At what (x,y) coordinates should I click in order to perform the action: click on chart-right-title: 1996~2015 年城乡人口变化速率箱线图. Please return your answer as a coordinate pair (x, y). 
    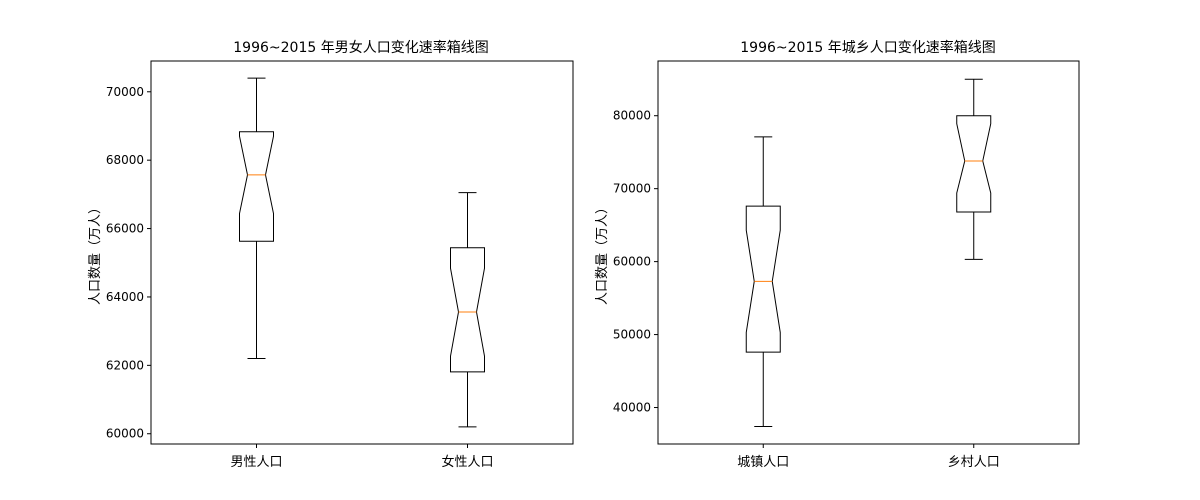
    Looking at the image, I should click on (867, 47).